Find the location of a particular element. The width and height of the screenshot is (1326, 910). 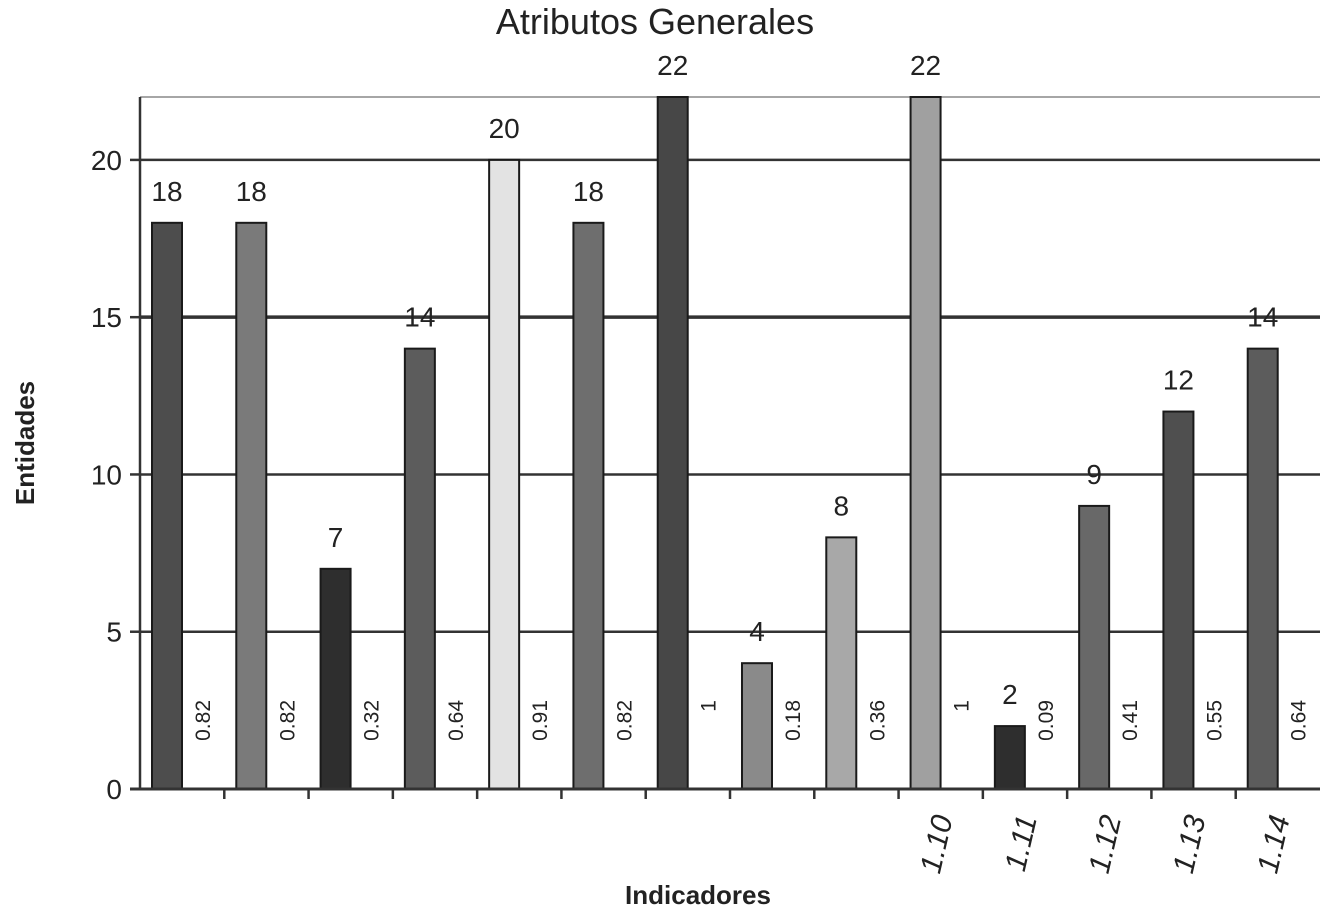

y-axis-ticks: 0 5 10 15 20 is located at coordinates (115, 475).